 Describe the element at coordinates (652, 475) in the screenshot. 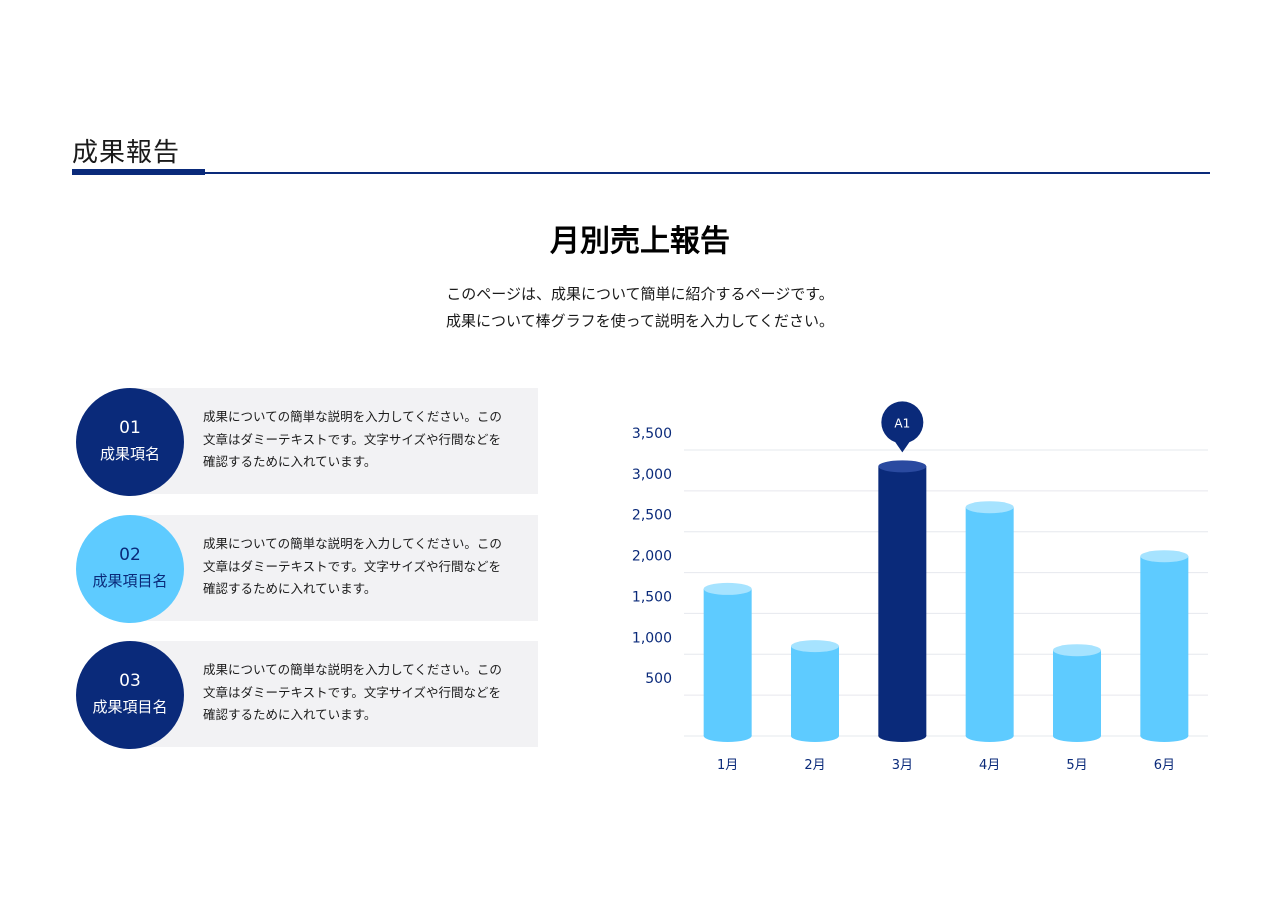

I see `y-tick-label: 3,000` at that location.